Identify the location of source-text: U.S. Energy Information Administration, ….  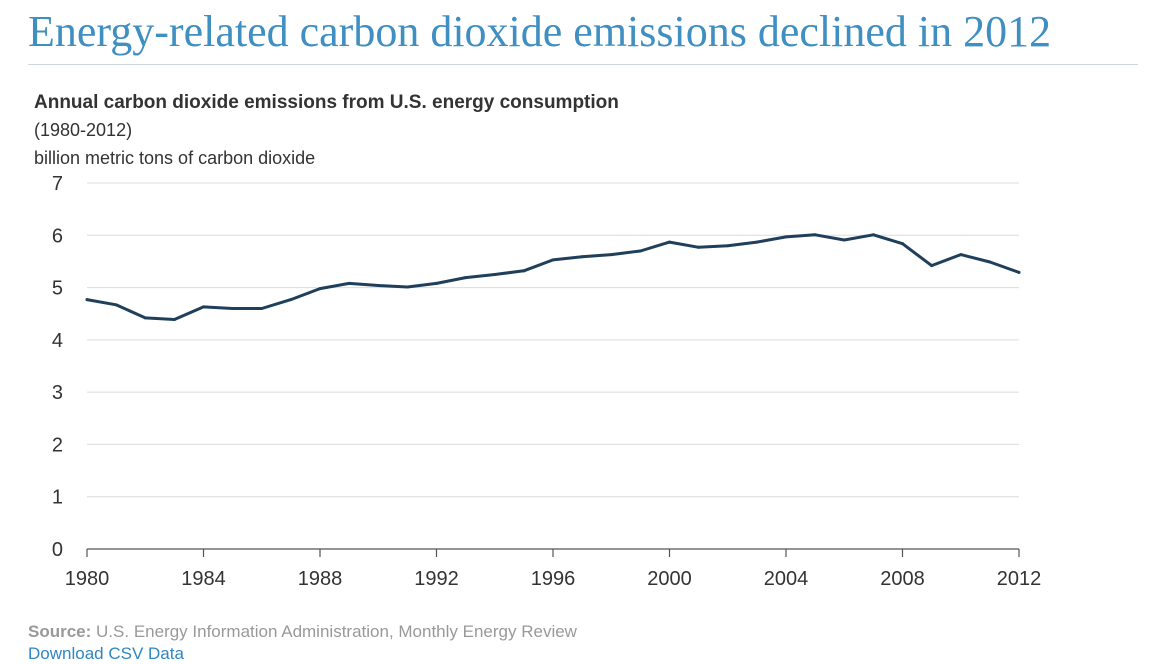
(336, 631).